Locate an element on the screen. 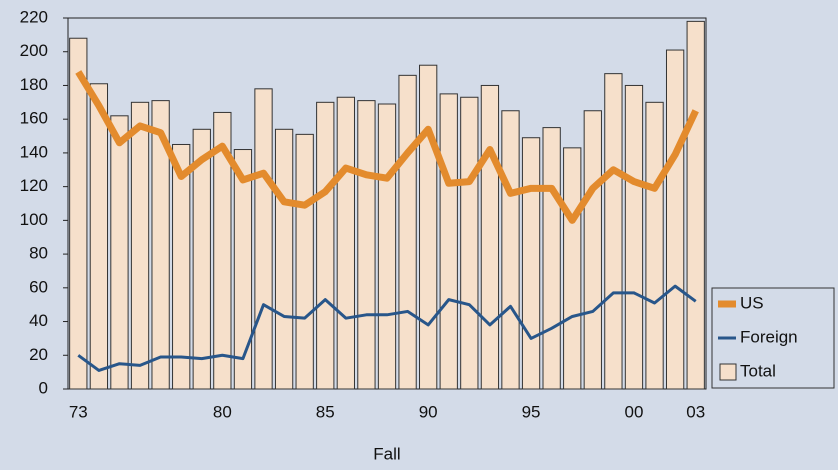  y-tick-label: 80 is located at coordinates (38, 253).